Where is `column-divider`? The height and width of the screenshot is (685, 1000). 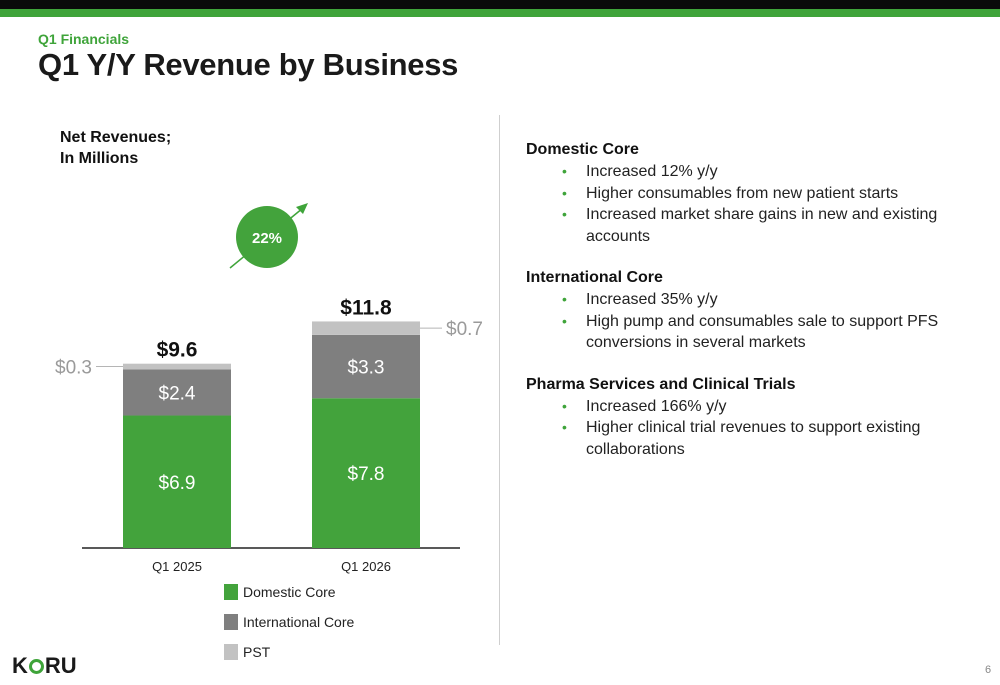 column-divider is located at coordinates (499, 380).